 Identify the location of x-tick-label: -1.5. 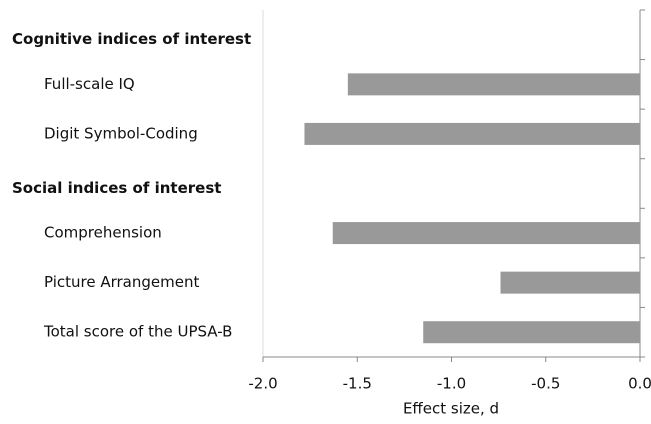
(357, 384).